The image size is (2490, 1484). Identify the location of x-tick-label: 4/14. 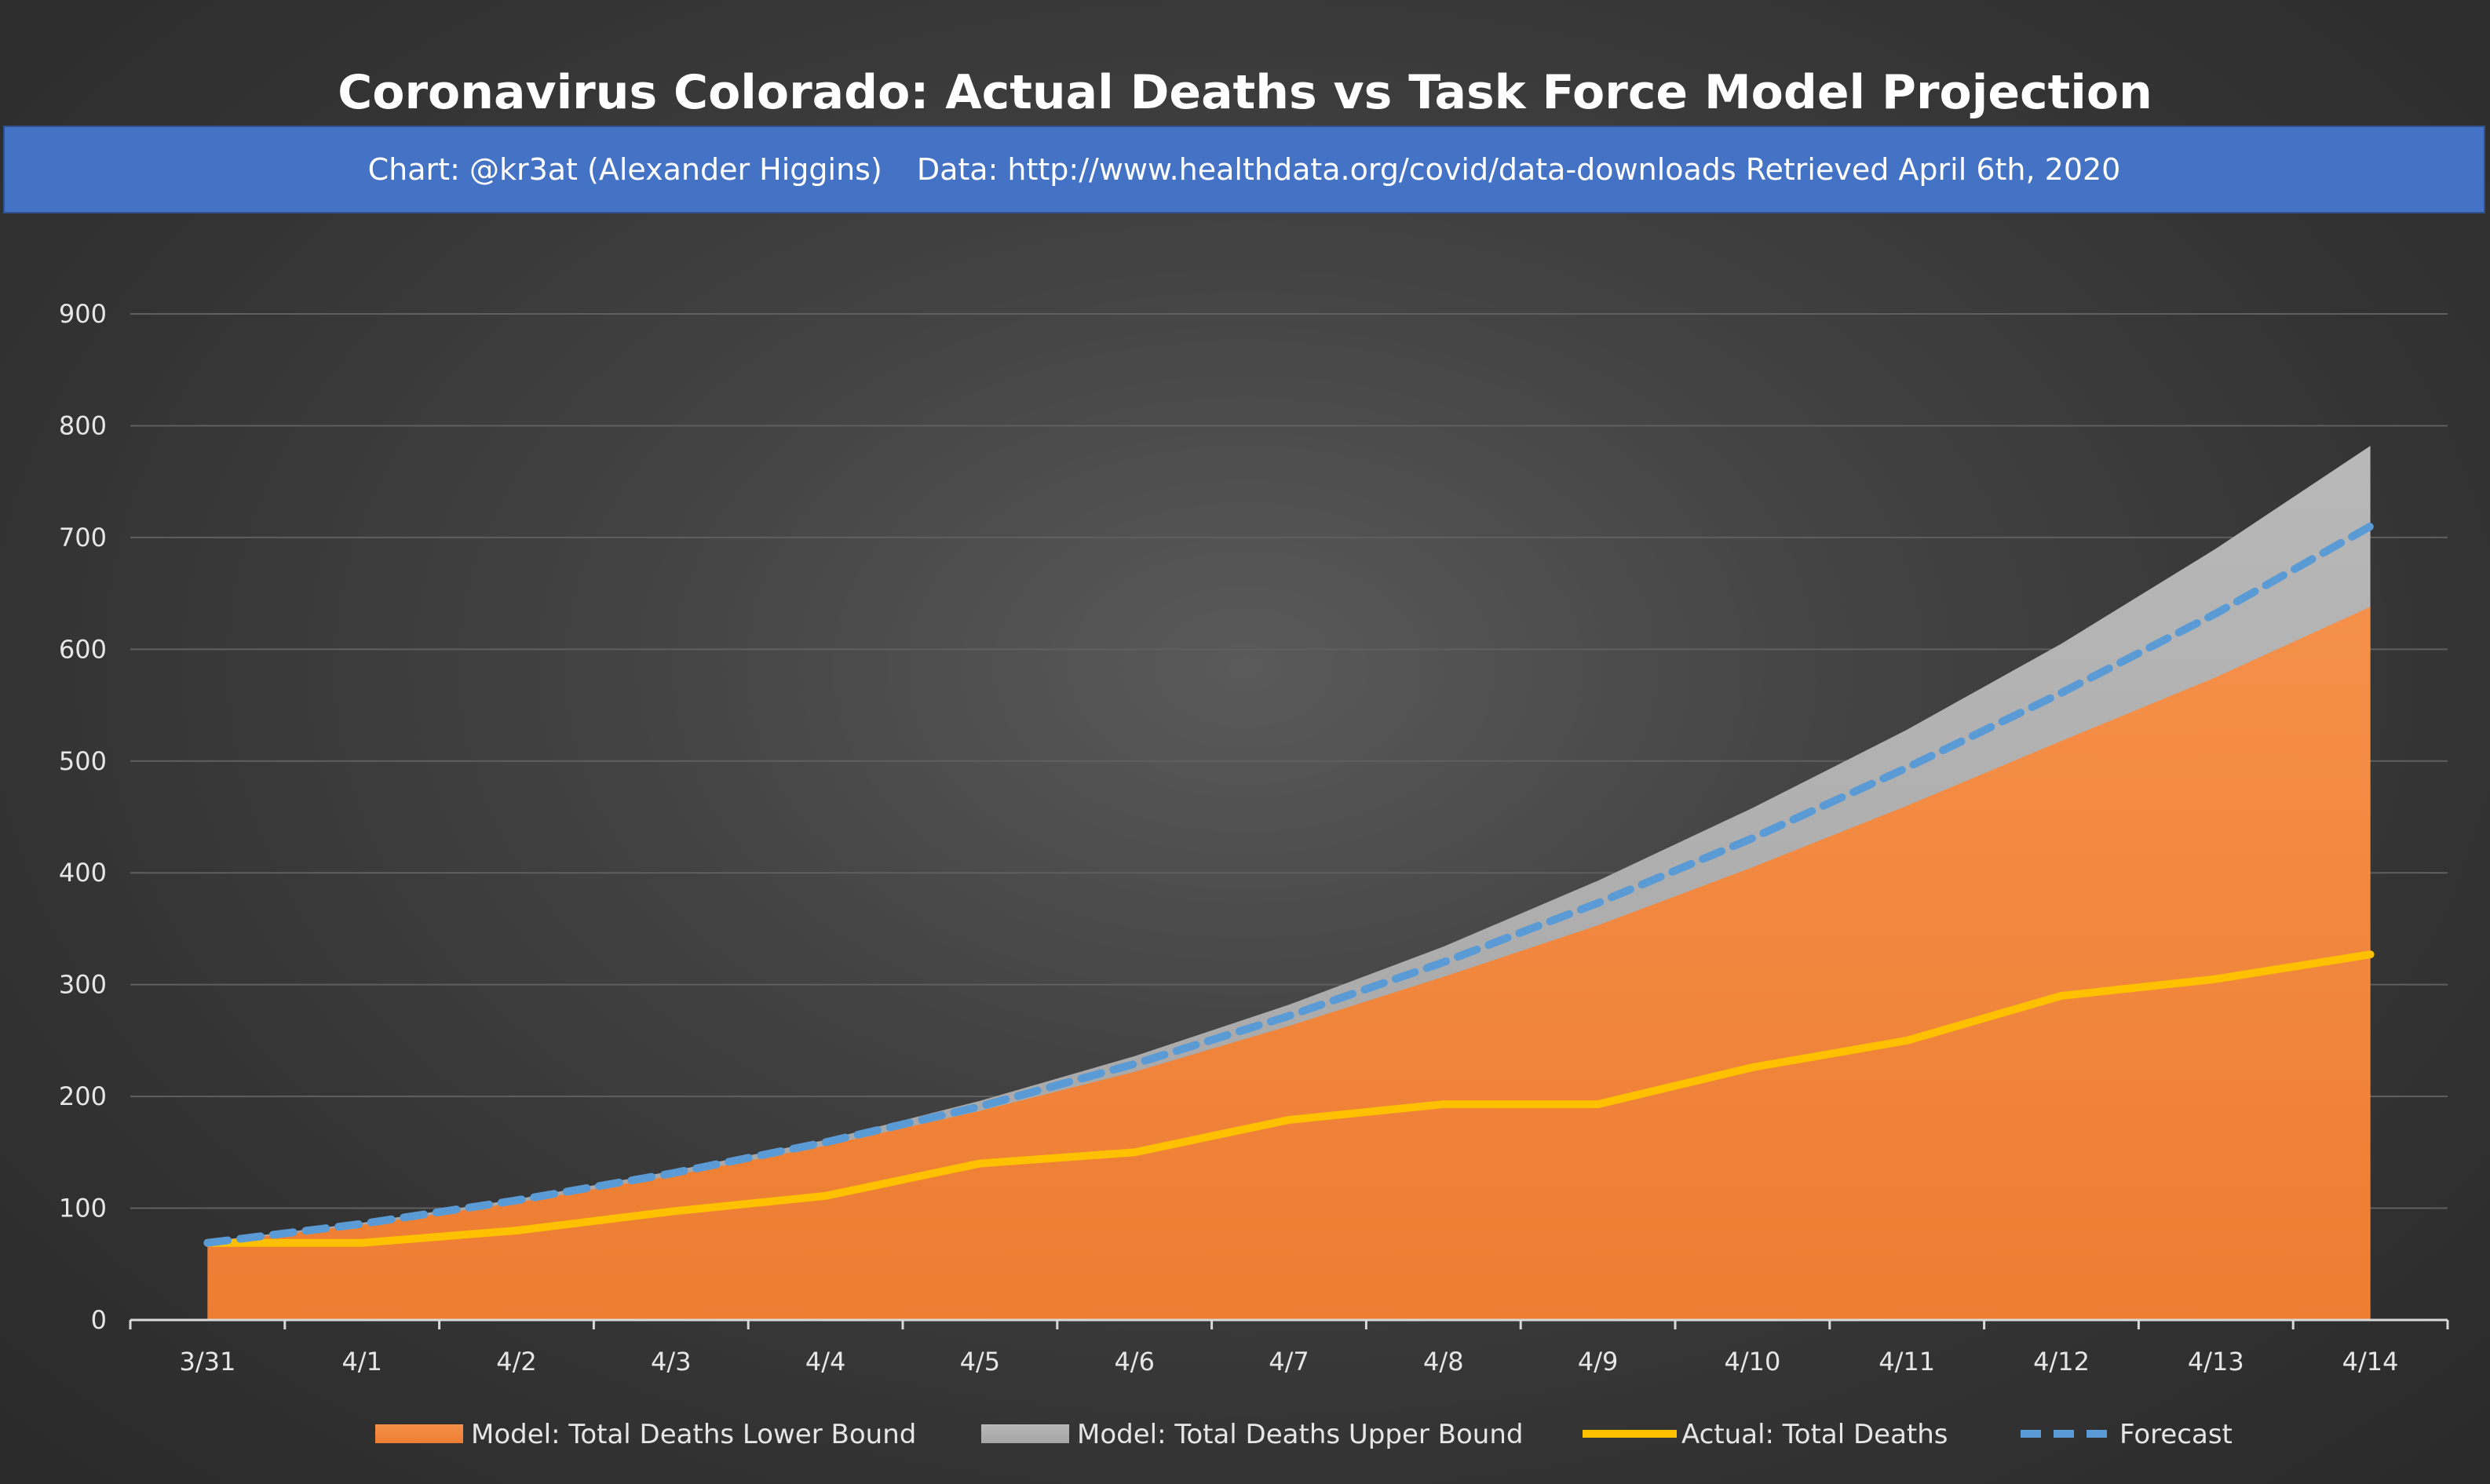
(2370, 1361).